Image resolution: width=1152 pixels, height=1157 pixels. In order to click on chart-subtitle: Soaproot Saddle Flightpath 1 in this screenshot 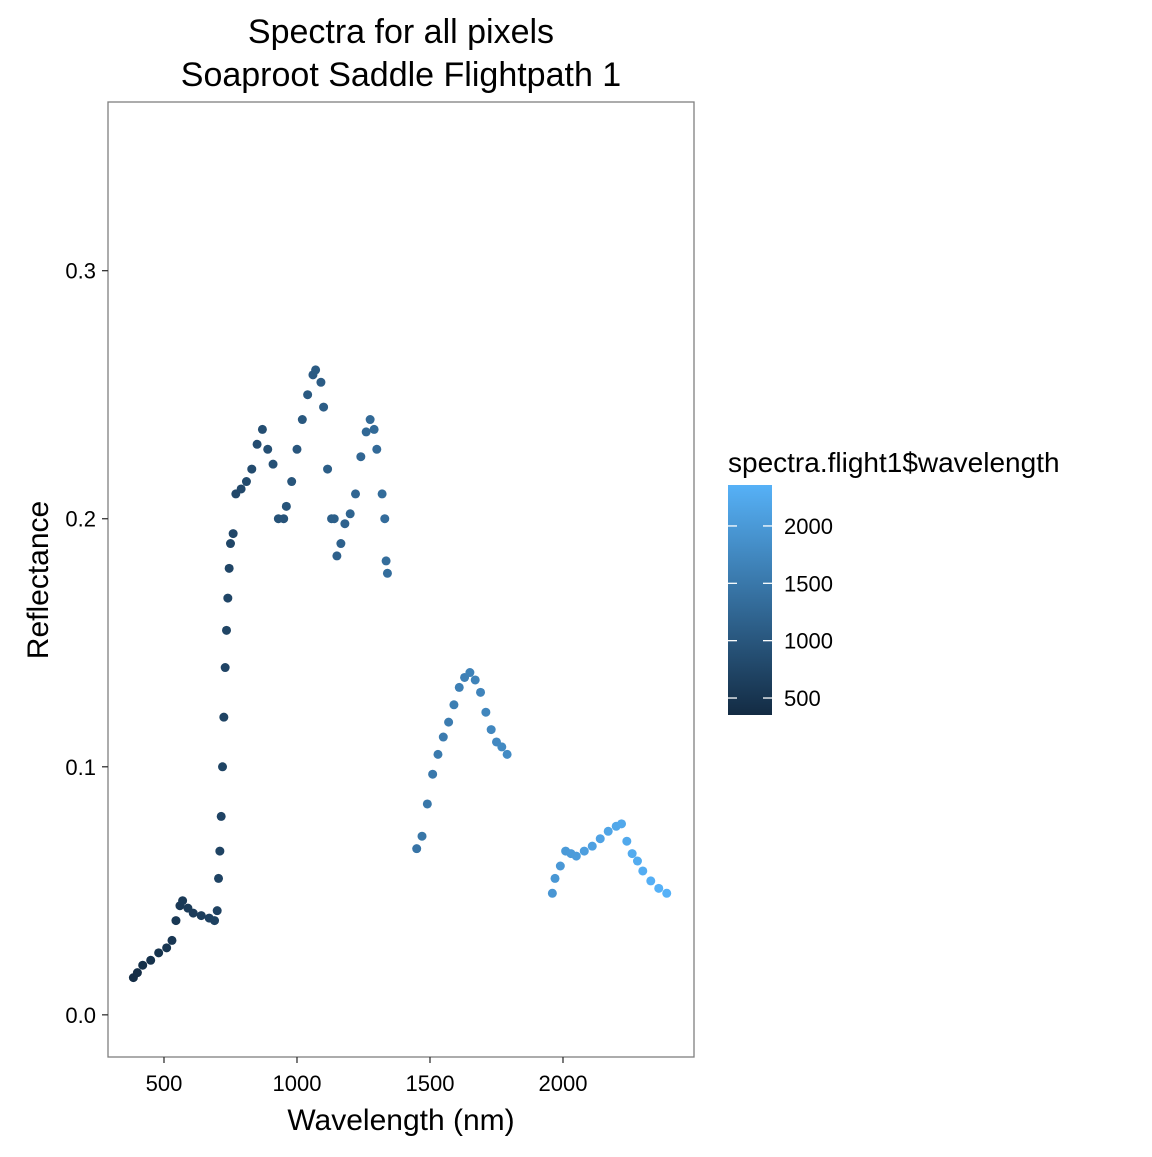, I will do `click(401, 75)`.